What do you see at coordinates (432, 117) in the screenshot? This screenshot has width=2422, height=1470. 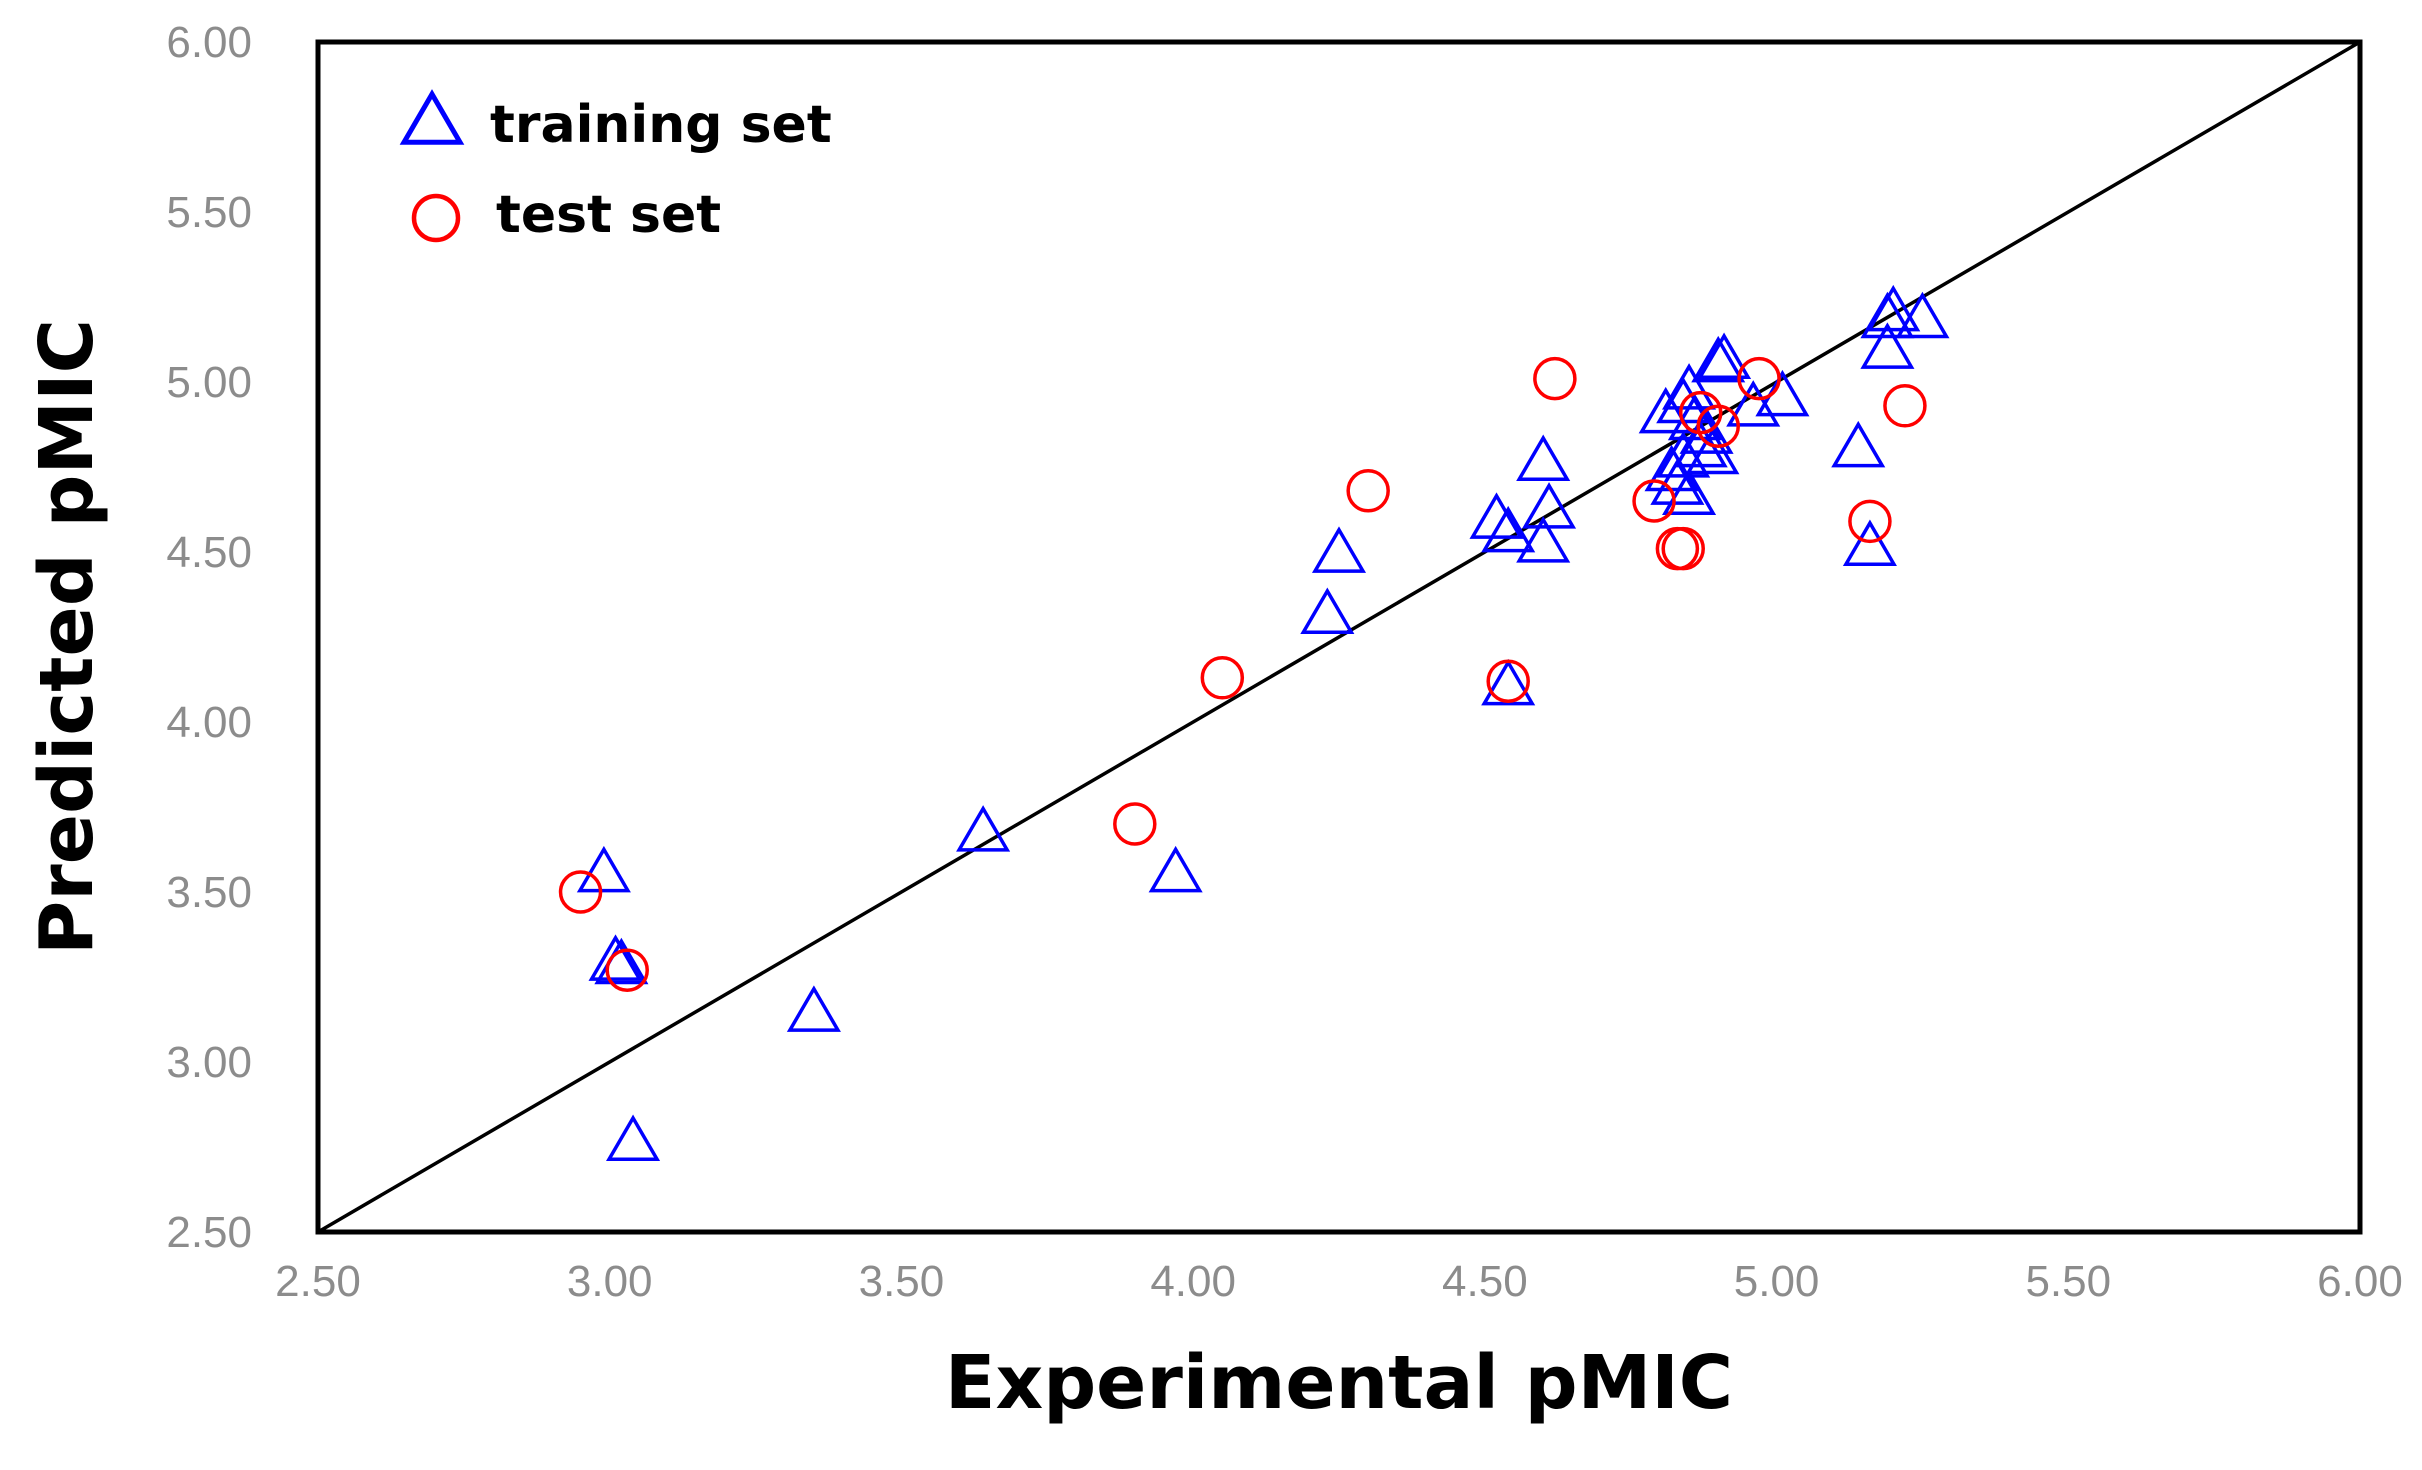 I see `legend-training-marker-triangle-icon` at bounding box center [432, 117].